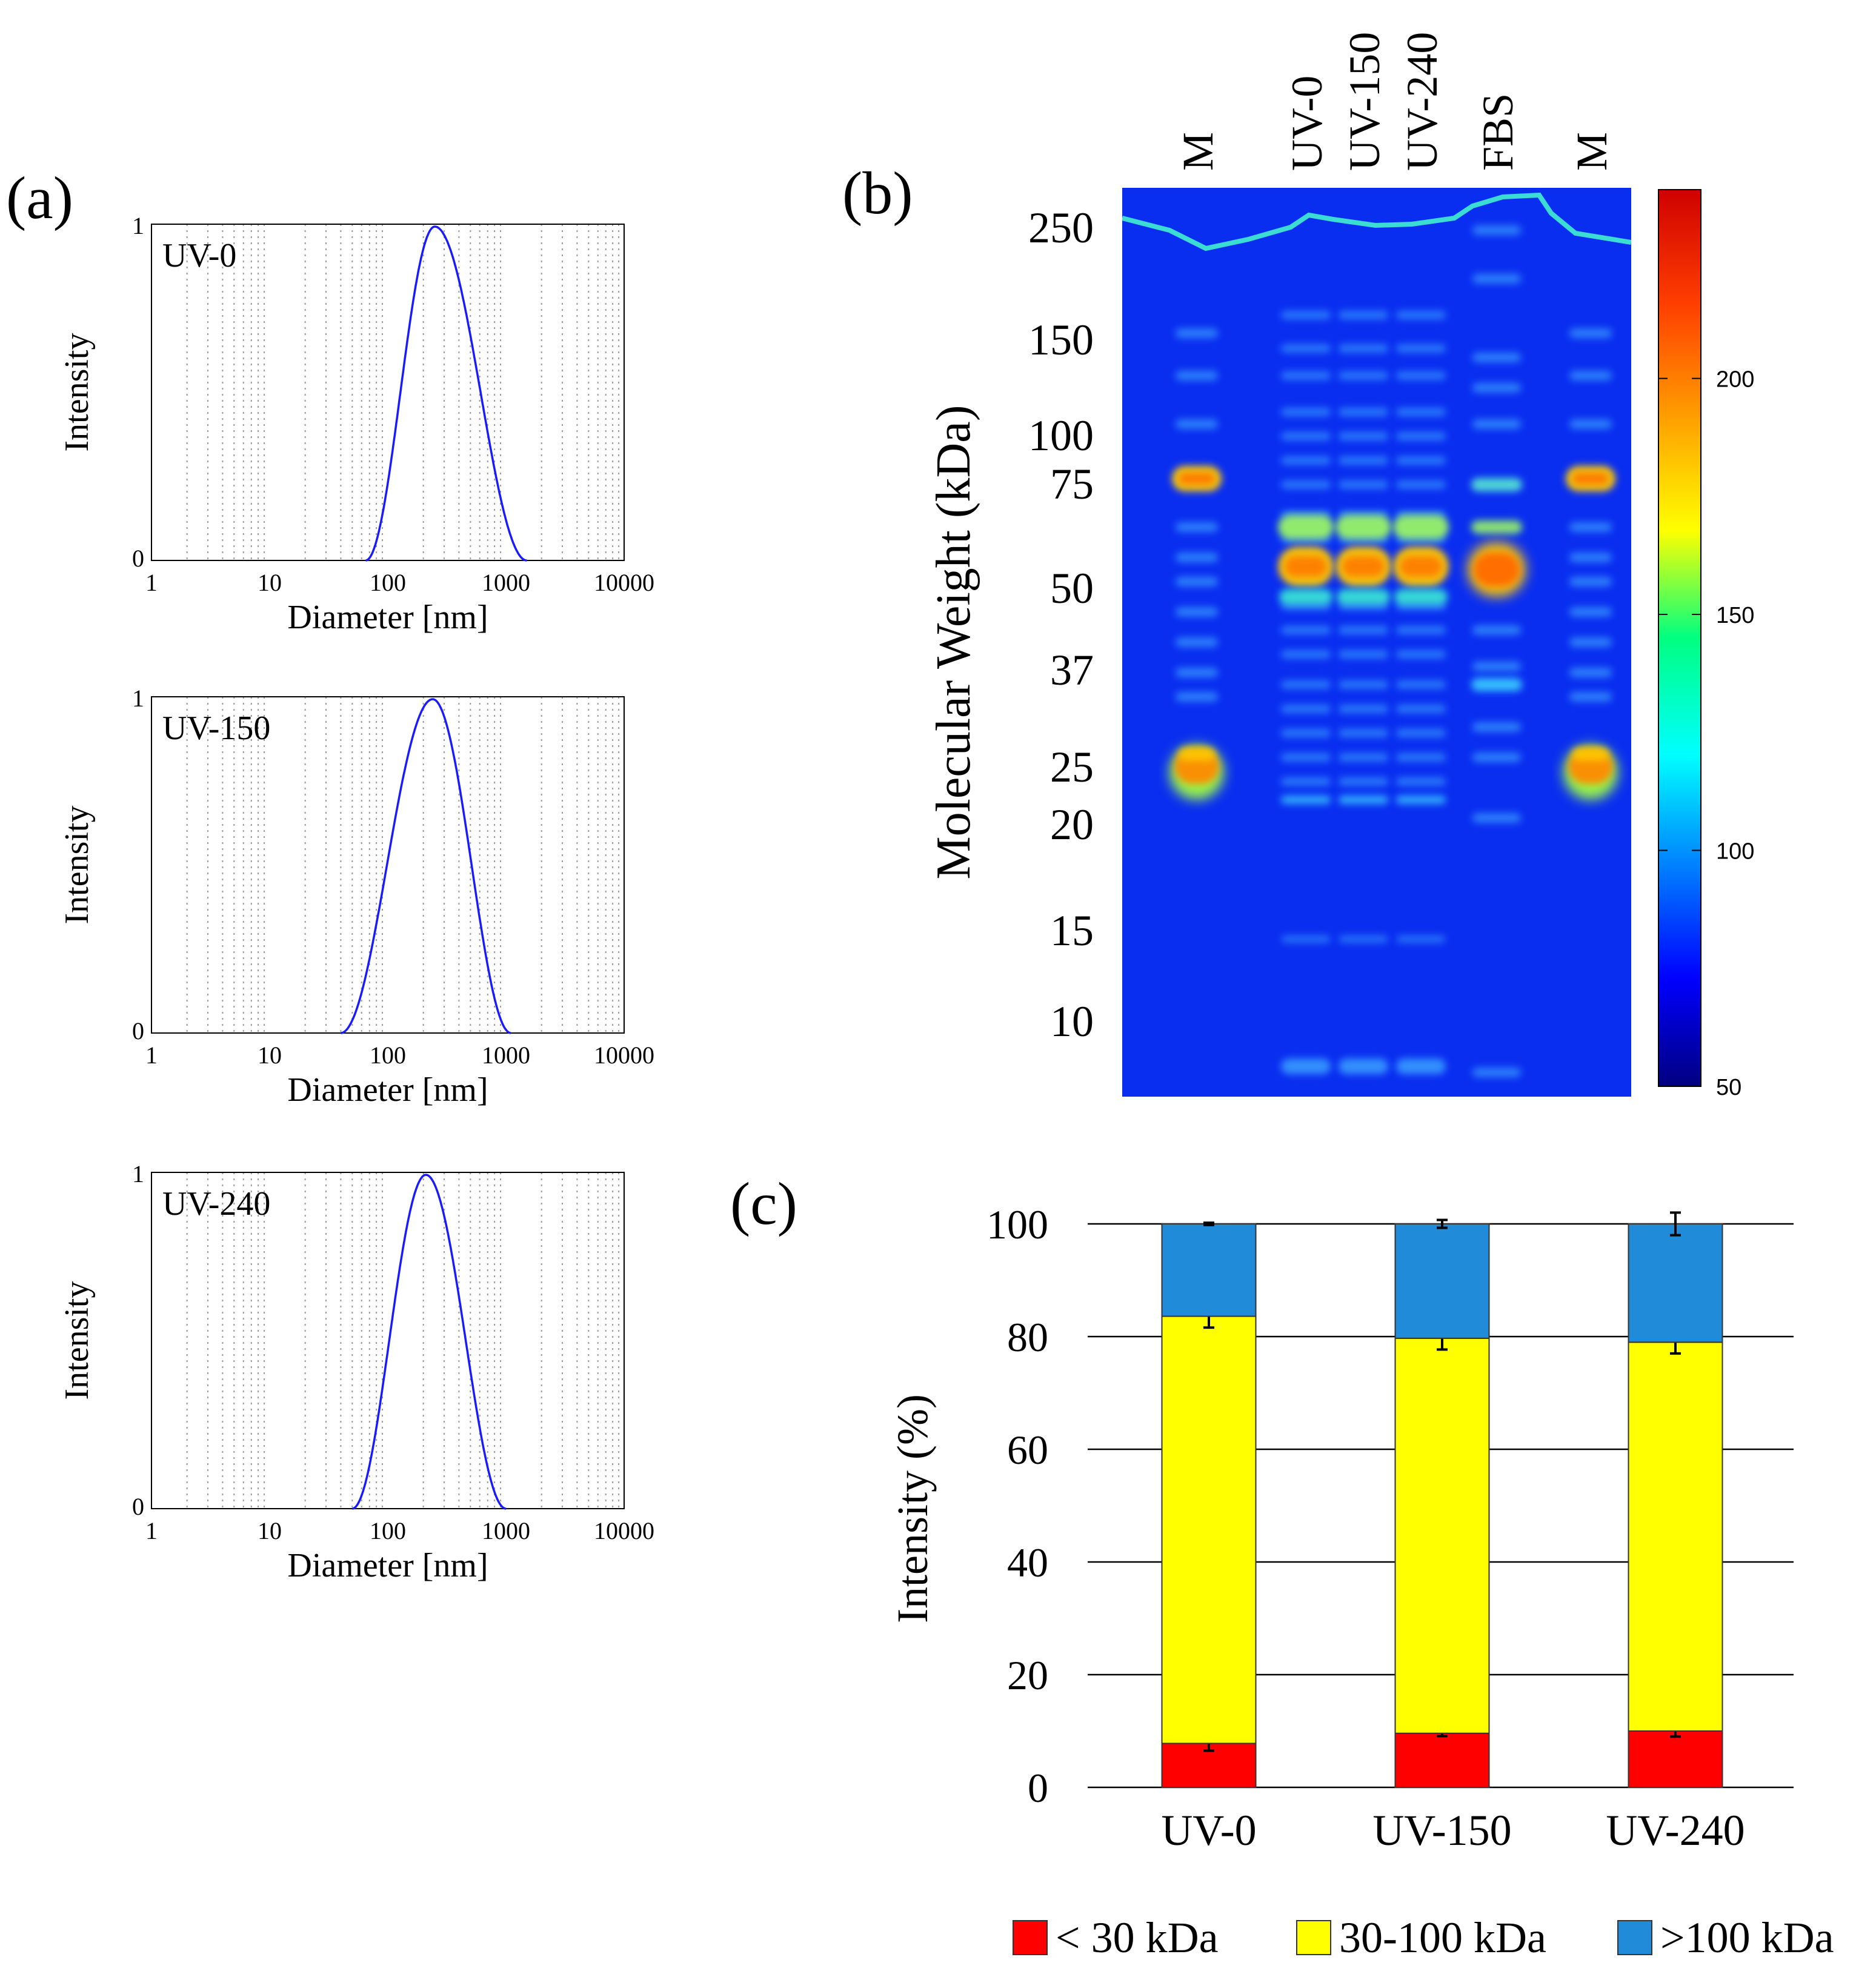  Describe the element at coordinates (216, 728) in the screenshot. I see `dls-sample-label: UV-150` at that location.